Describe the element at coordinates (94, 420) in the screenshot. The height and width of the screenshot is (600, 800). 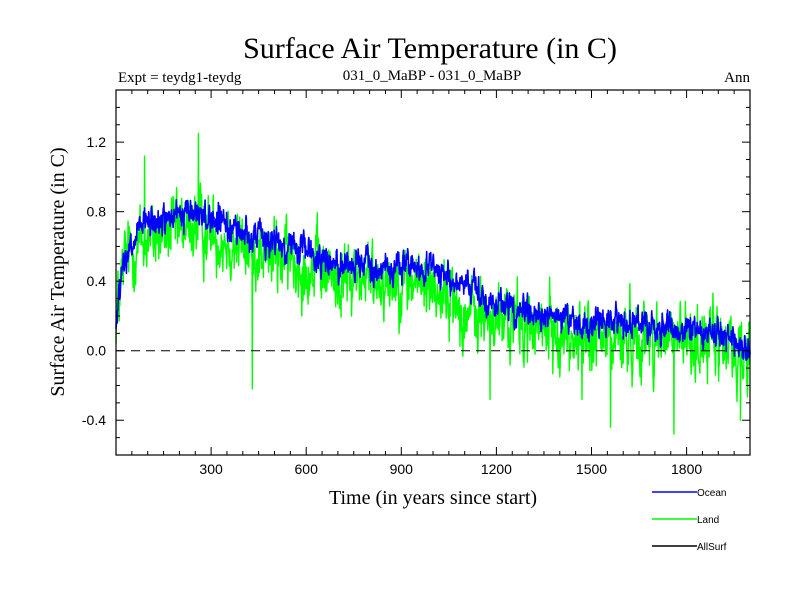
I see `y-tick-label: -0.4` at that location.